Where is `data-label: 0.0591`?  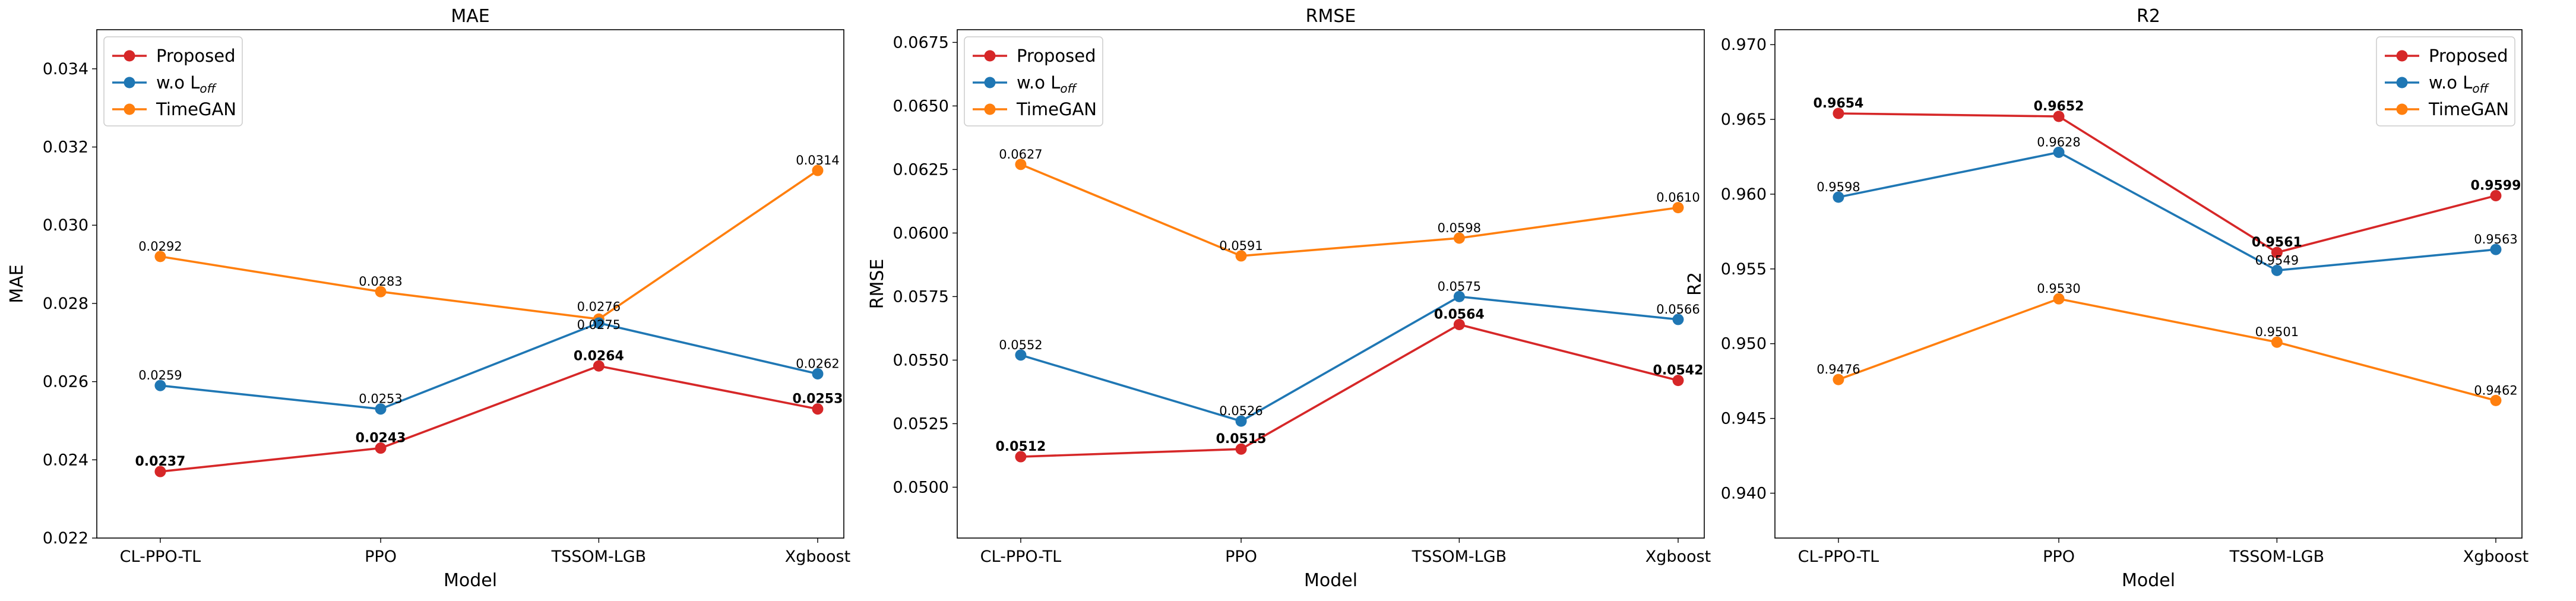 data-label: 0.0591 is located at coordinates (1240, 246).